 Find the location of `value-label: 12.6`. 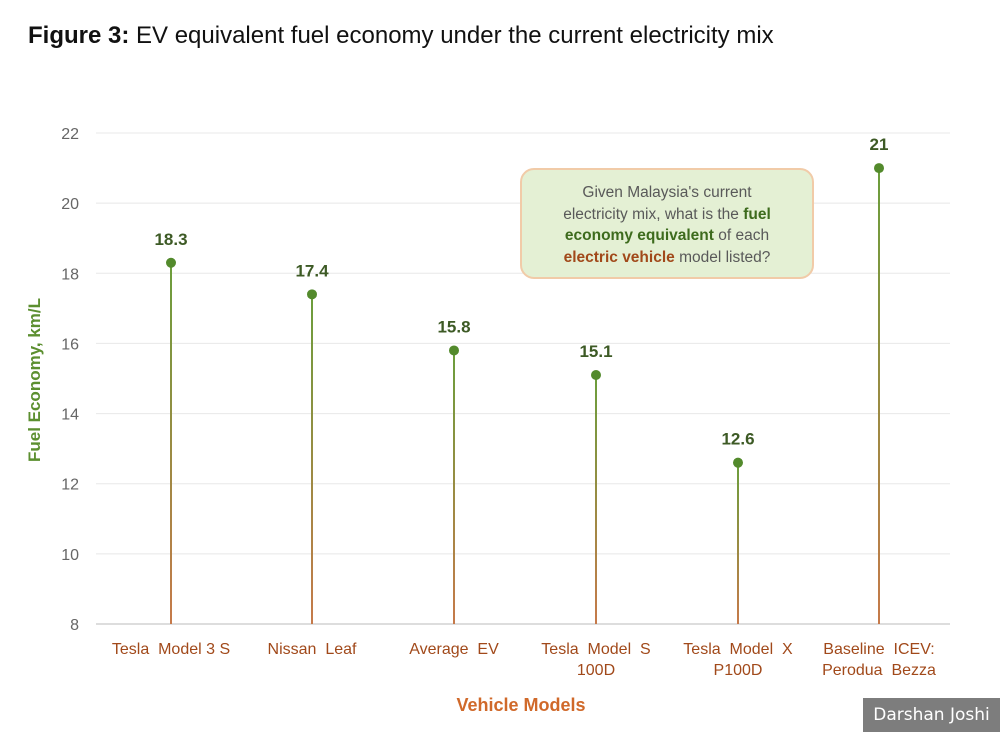

value-label: 12.6 is located at coordinates (737, 439).